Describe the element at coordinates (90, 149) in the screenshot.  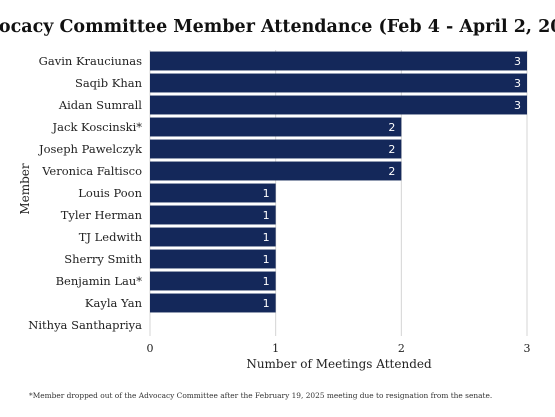
I see `category-label: Joseph Pawelczyk` at that location.